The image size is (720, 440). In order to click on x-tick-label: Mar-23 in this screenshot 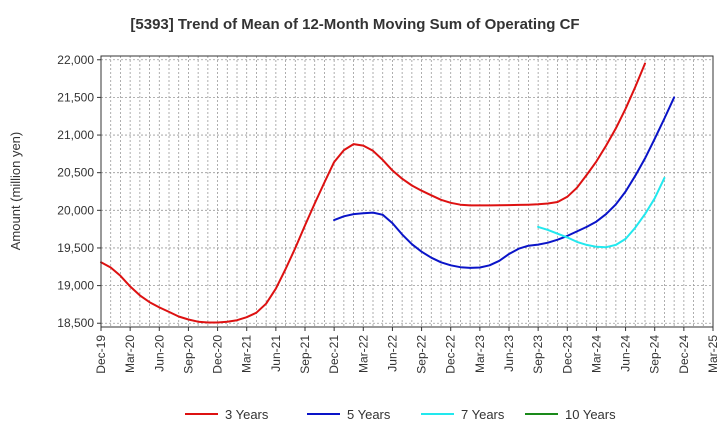, I will do `click(480, 354)`.